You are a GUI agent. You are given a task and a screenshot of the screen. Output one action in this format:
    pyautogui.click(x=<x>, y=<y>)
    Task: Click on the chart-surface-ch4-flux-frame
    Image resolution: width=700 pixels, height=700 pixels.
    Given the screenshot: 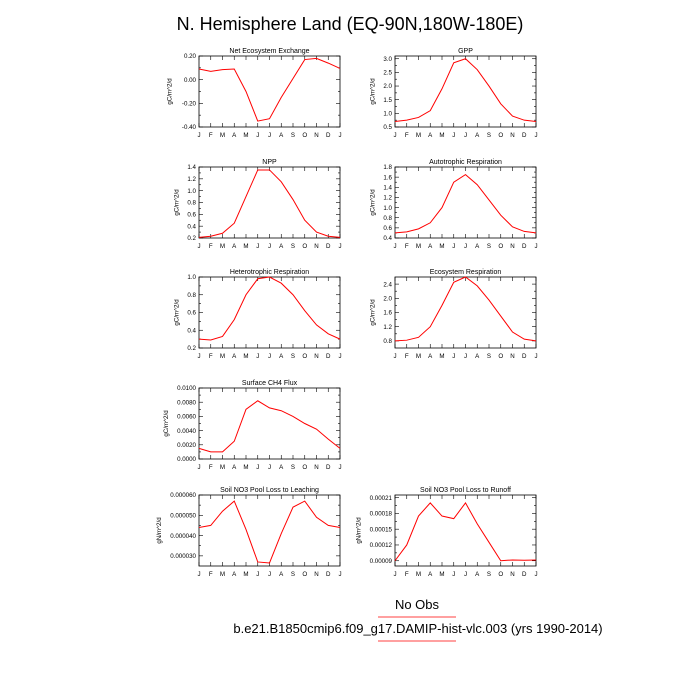 What is the action you would take?
    pyautogui.click(x=269, y=423)
    